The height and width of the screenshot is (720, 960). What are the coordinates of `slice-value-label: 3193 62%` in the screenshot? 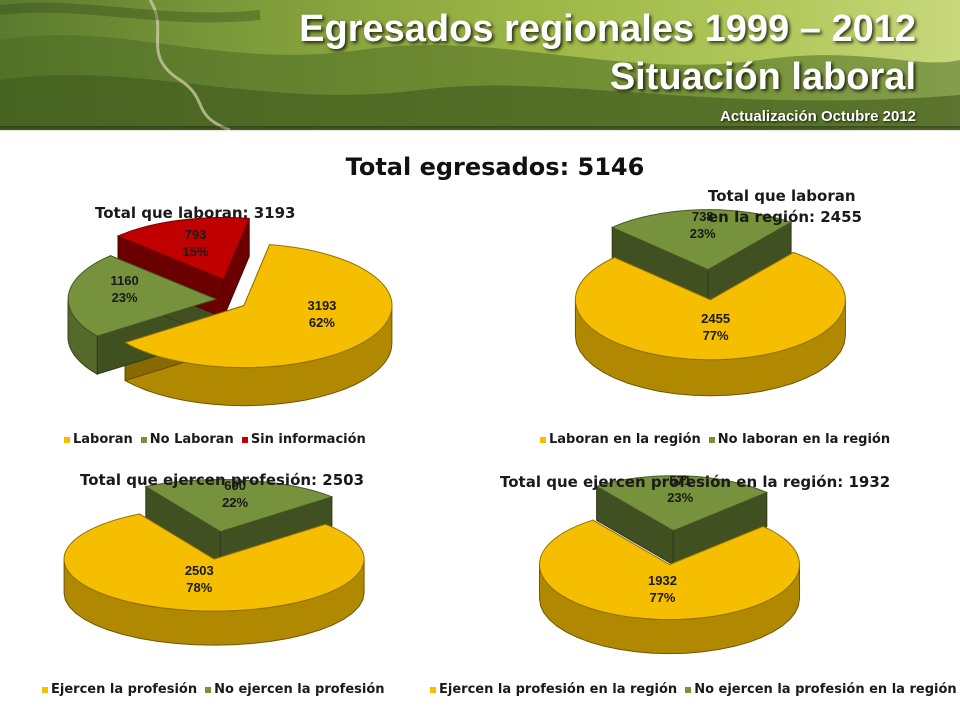 It's located at (321, 314).